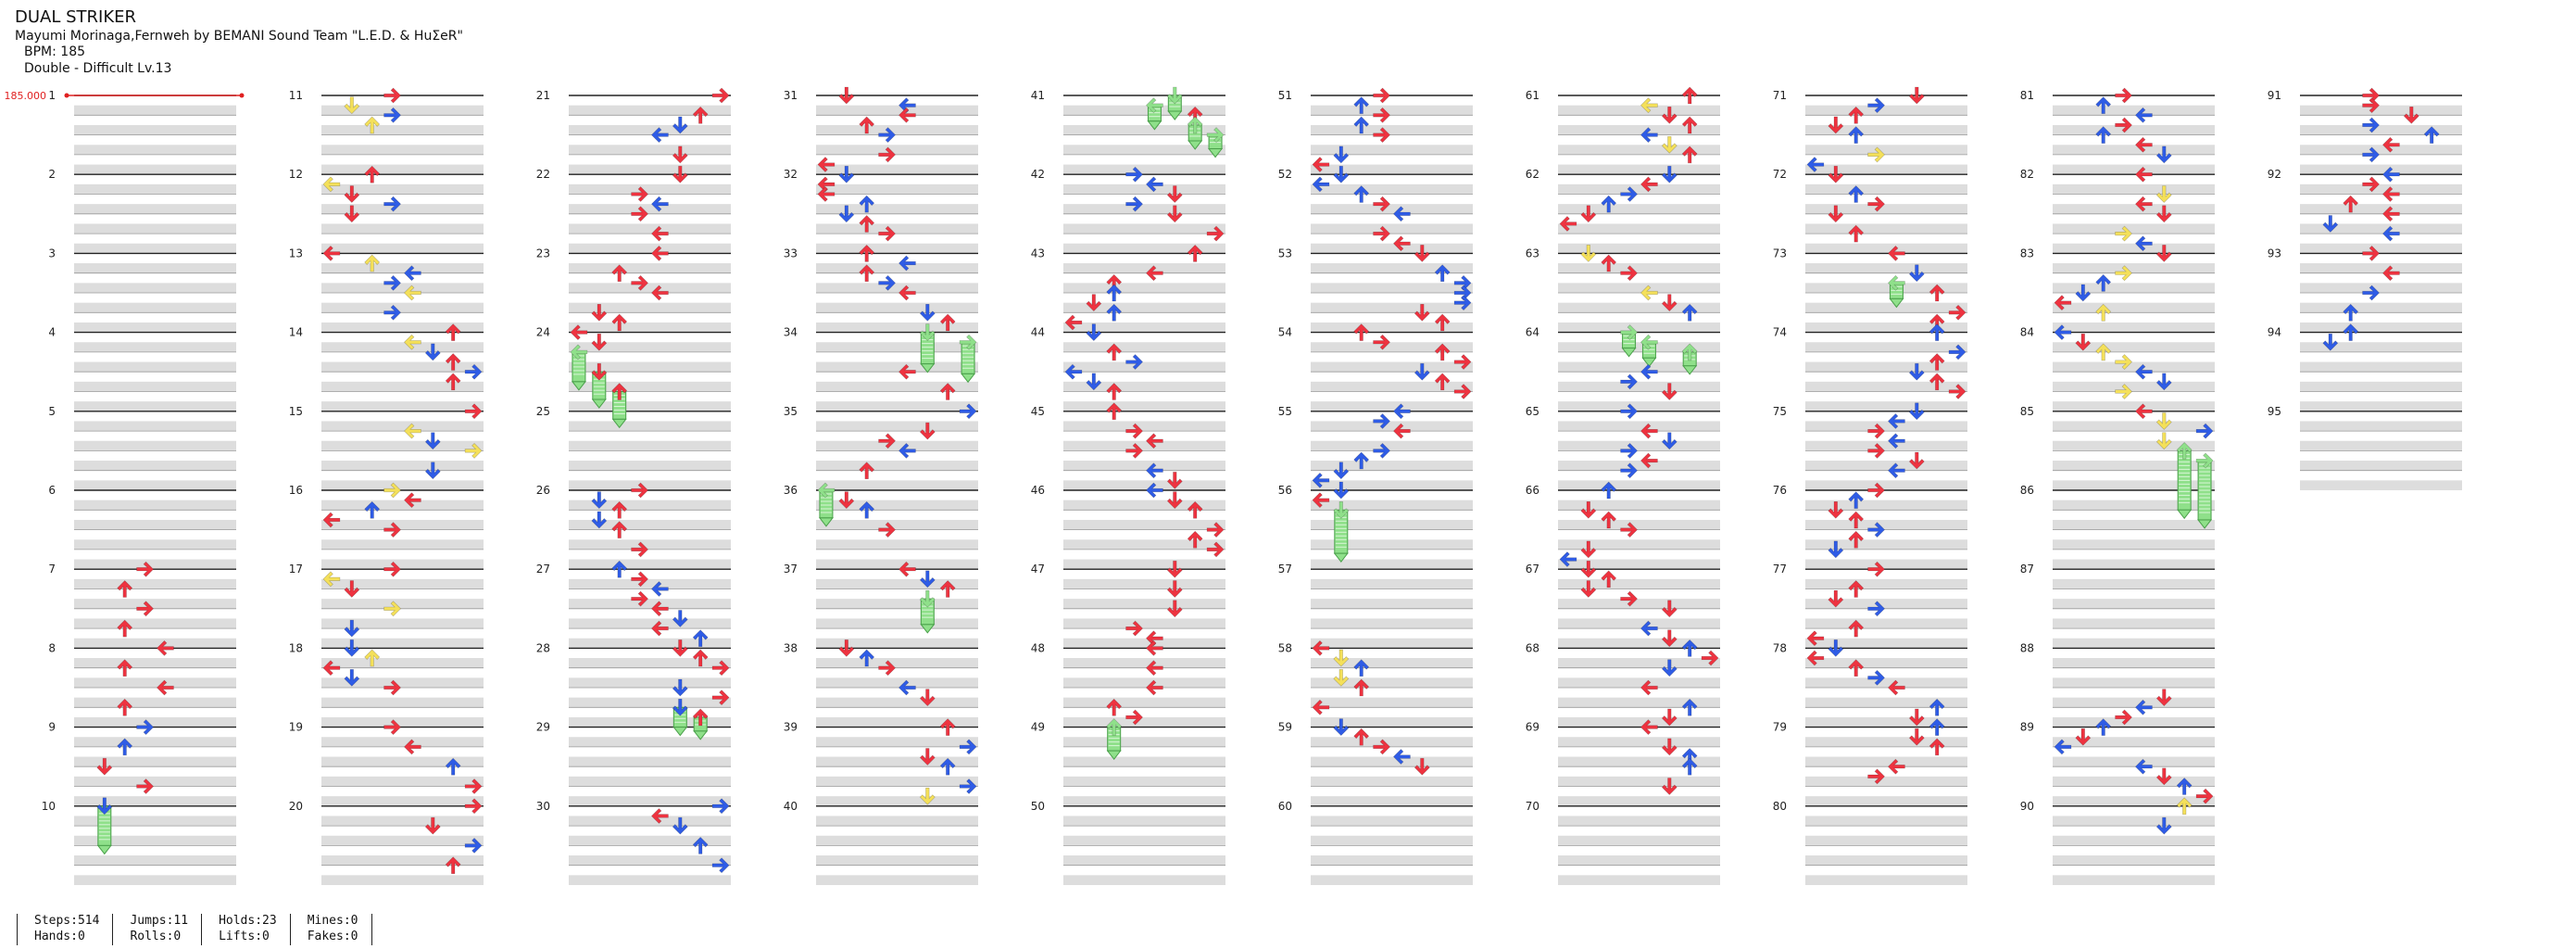  Describe the element at coordinates (1285, 95) in the screenshot. I see `measure-number: 51` at that location.